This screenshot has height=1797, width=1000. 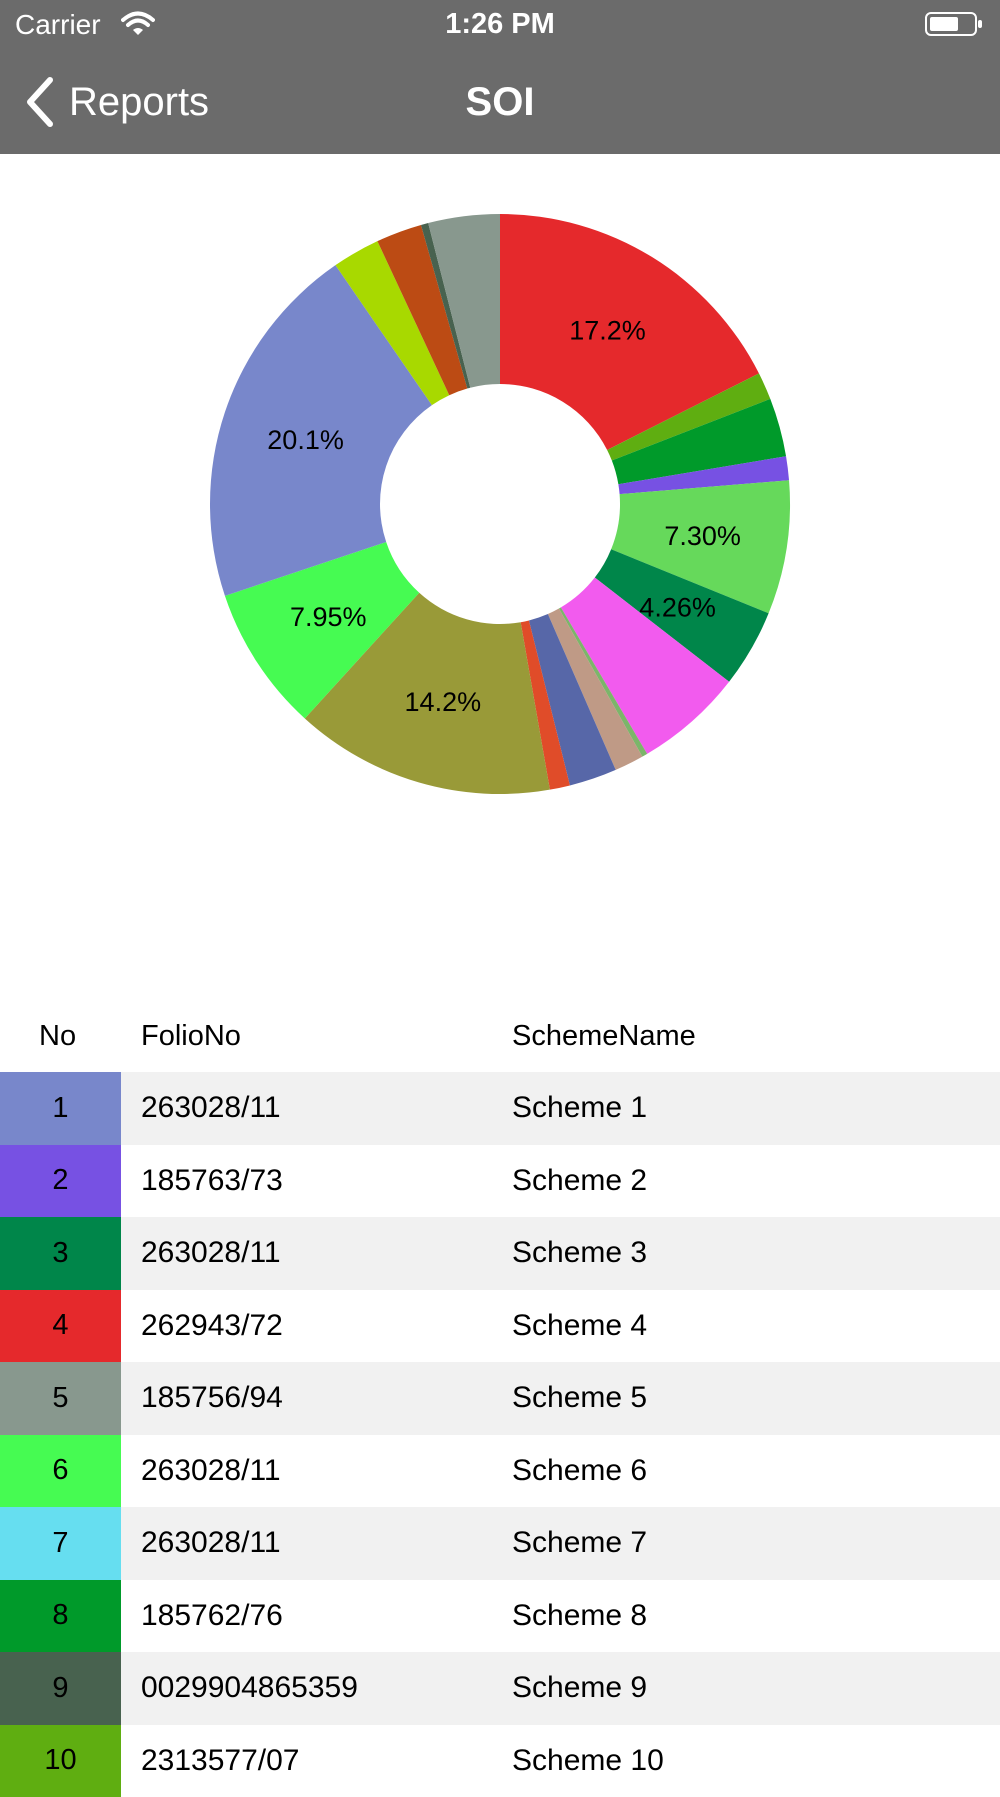 I want to click on scheme-name-cell: Scheme 6, so click(x=579, y=1471).